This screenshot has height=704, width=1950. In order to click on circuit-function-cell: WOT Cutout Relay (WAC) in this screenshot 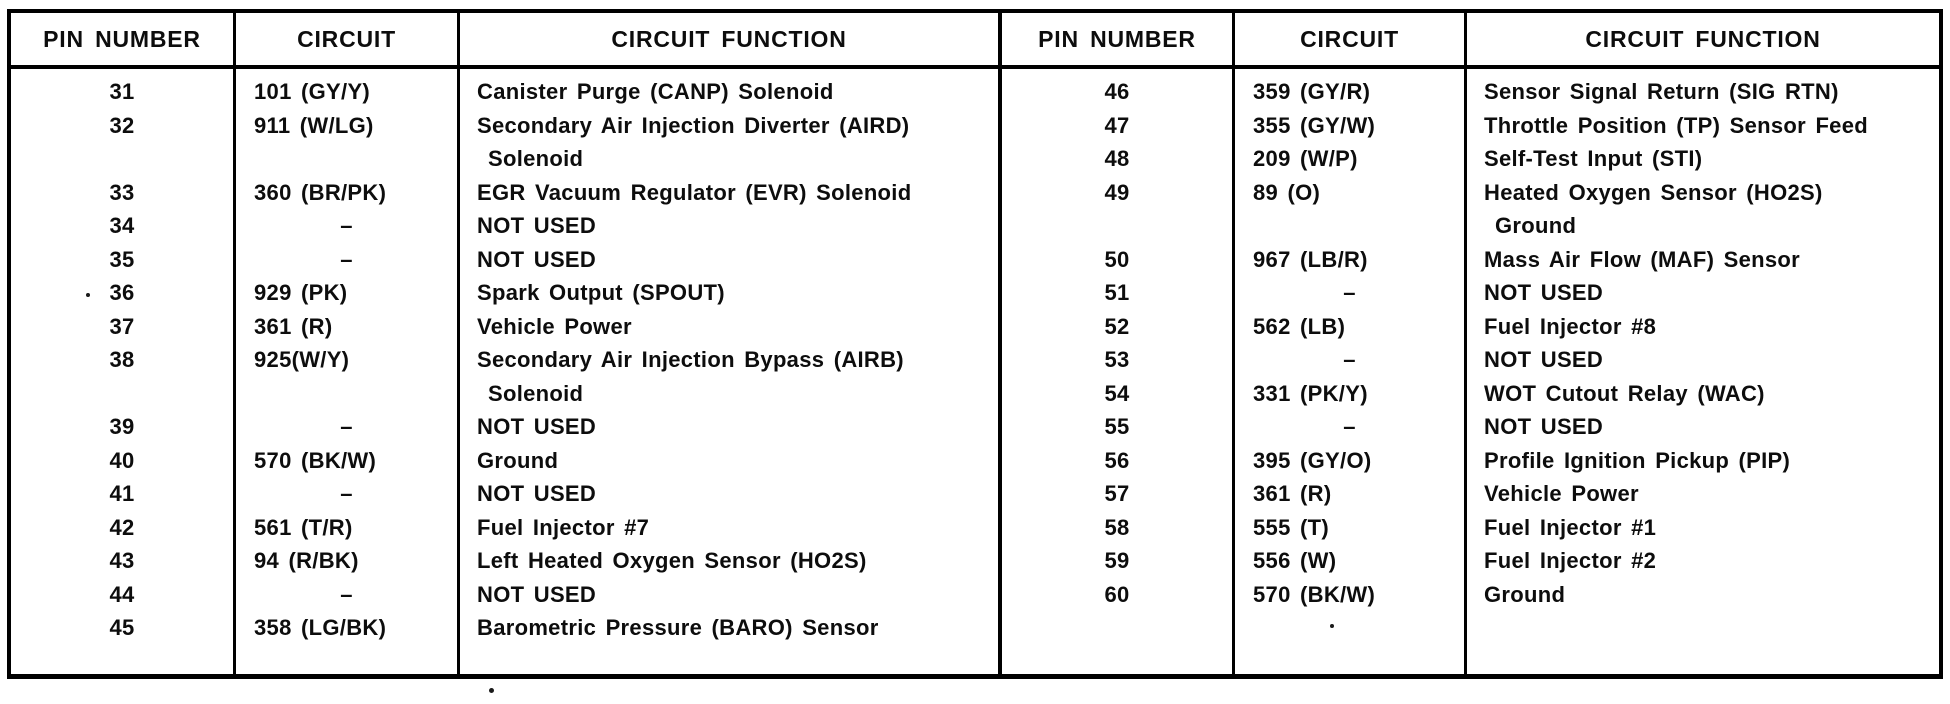, I will do `click(1624, 393)`.